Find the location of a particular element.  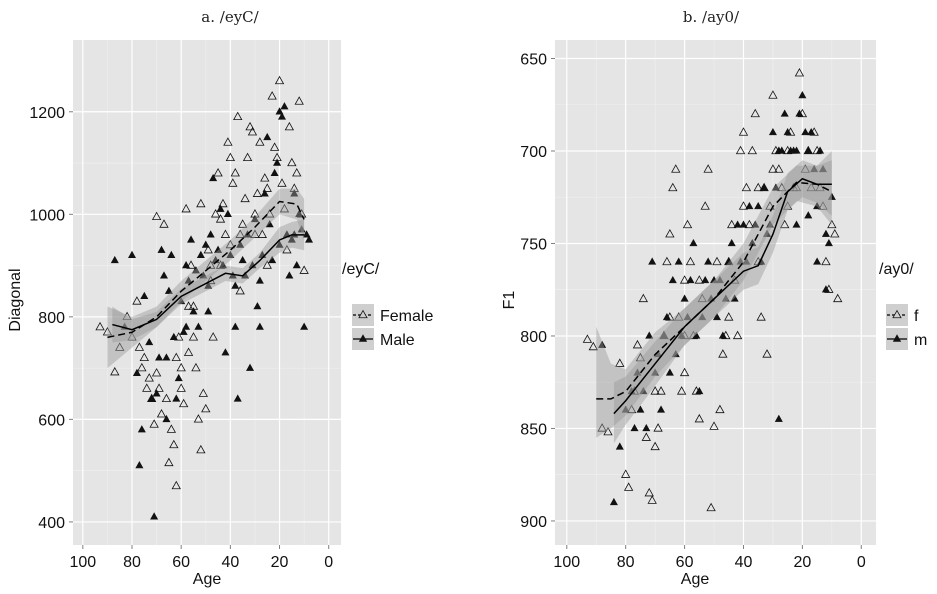

chart-title: a. /eyC/ is located at coordinates (230, 17).